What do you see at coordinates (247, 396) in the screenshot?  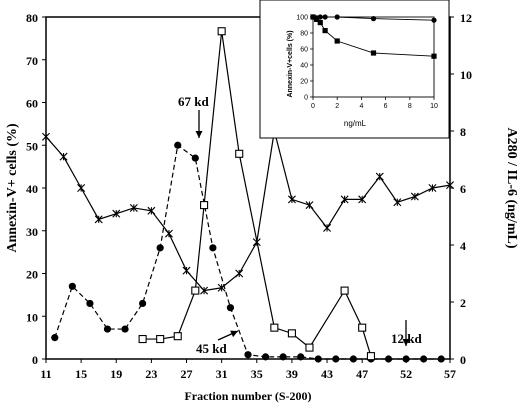 I see `x-axis-title: Fraction number (S-200)` at bounding box center [247, 396].